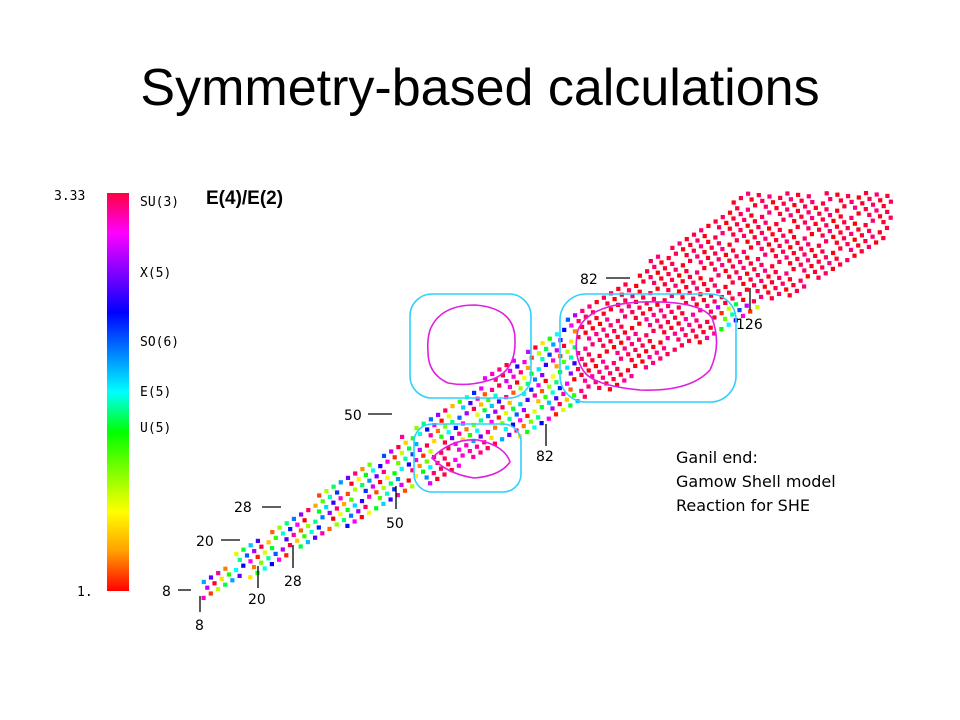 Image resolution: width=960 pixels, height=720 pixels. What do you see at coordinates (243, 508) in the screenshot?
I see `magic-label-h-28: 28` at bounding box center [243, 508].